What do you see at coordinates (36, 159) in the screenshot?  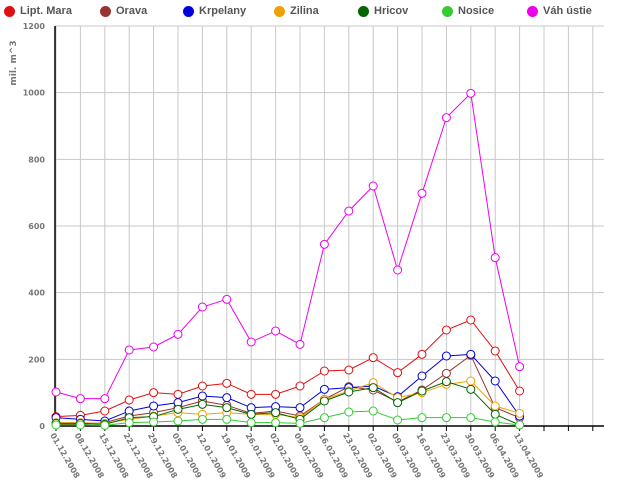 I see `y-tick-label: 800` at bounding box center [36, 159].